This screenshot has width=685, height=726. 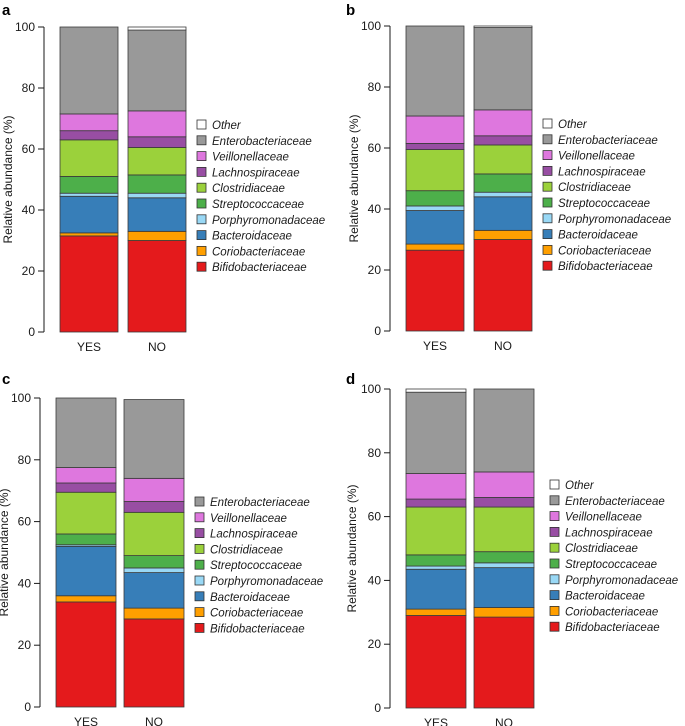 I want to click on legend-swatch-bifidobacteriaceae, so click(x=547, y=265).